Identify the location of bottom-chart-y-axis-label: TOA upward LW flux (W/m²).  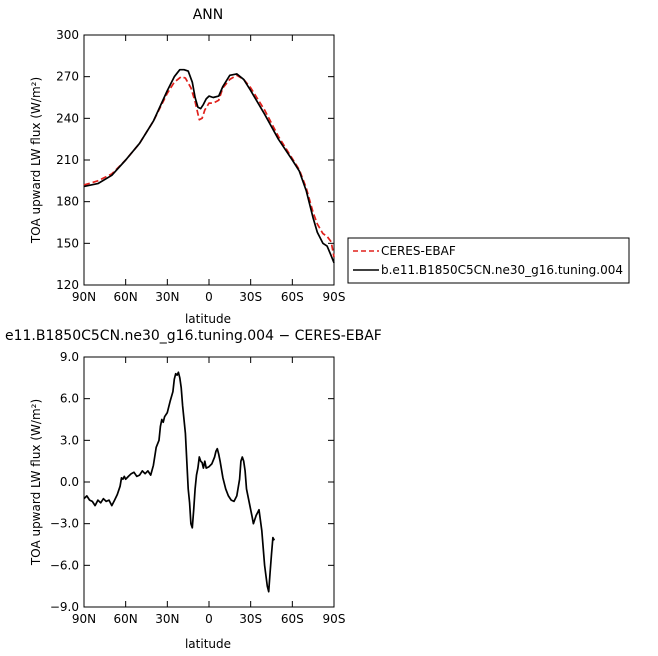
(36, 482).